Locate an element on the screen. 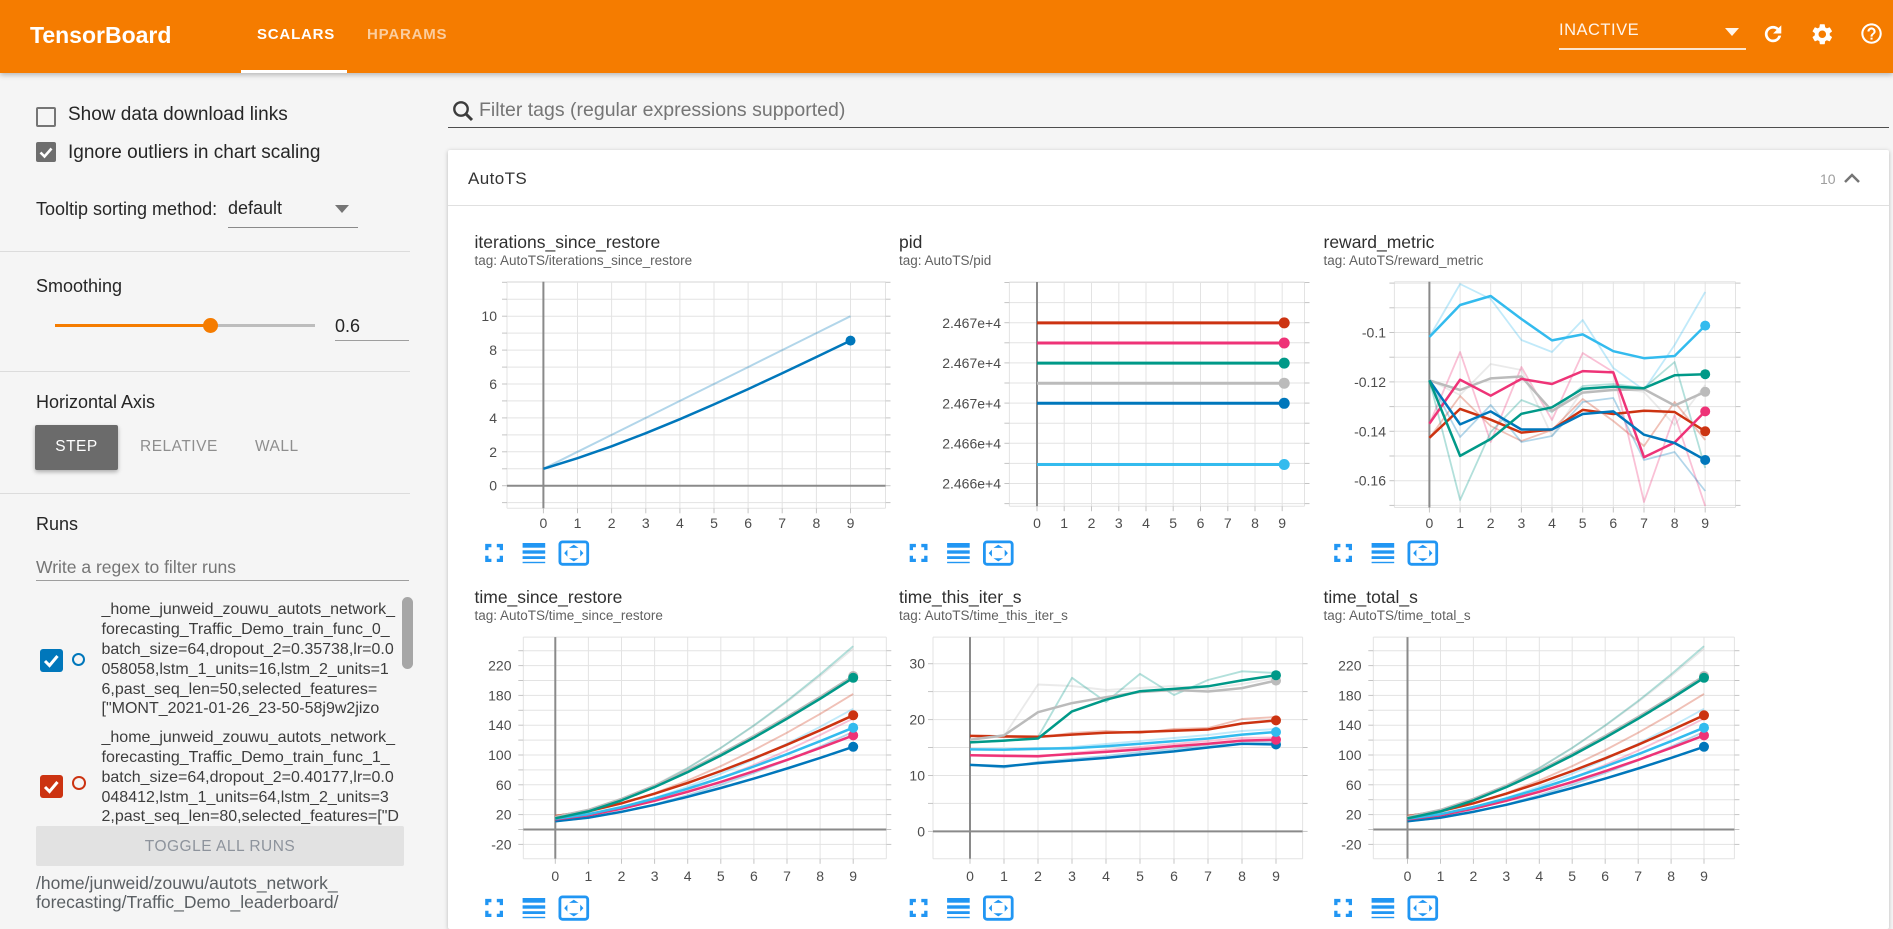 The image size is (1893, 929). svg-text: -0.16 is located at coordinates (1370, 481).